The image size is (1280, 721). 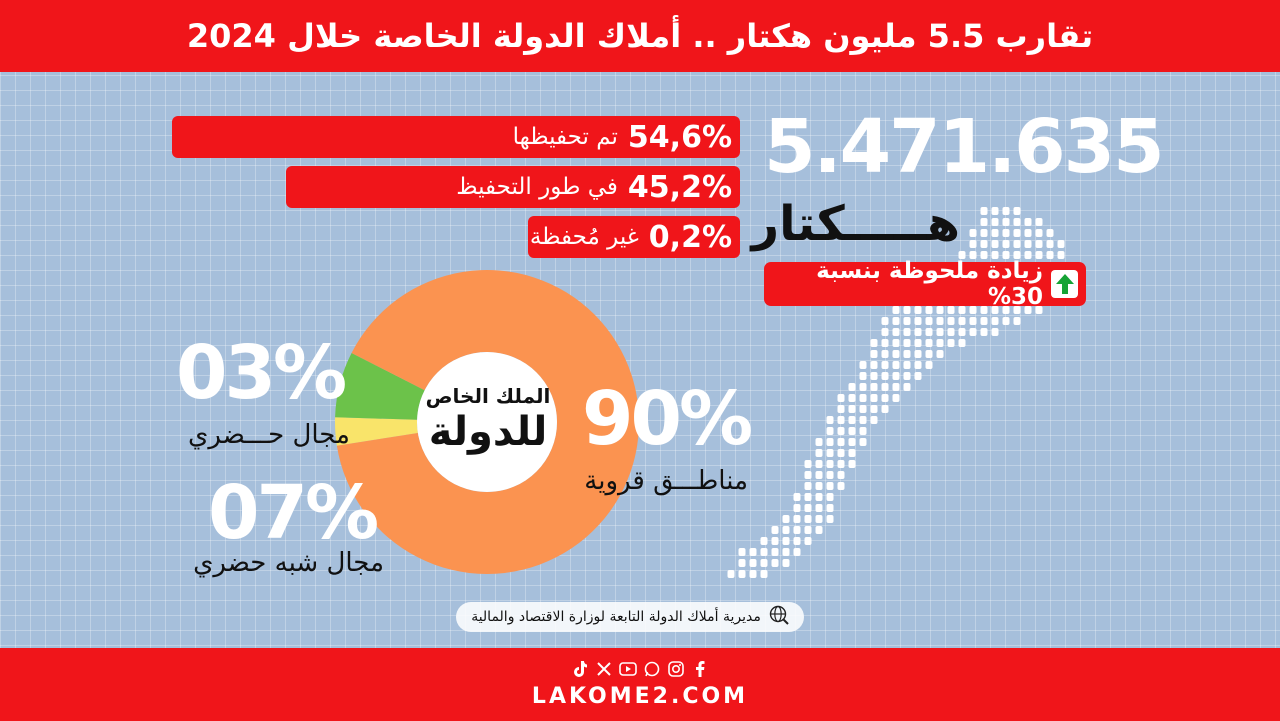 I want to click on donut-center-line1: الملك الخاص, so click(x=488, y=396).